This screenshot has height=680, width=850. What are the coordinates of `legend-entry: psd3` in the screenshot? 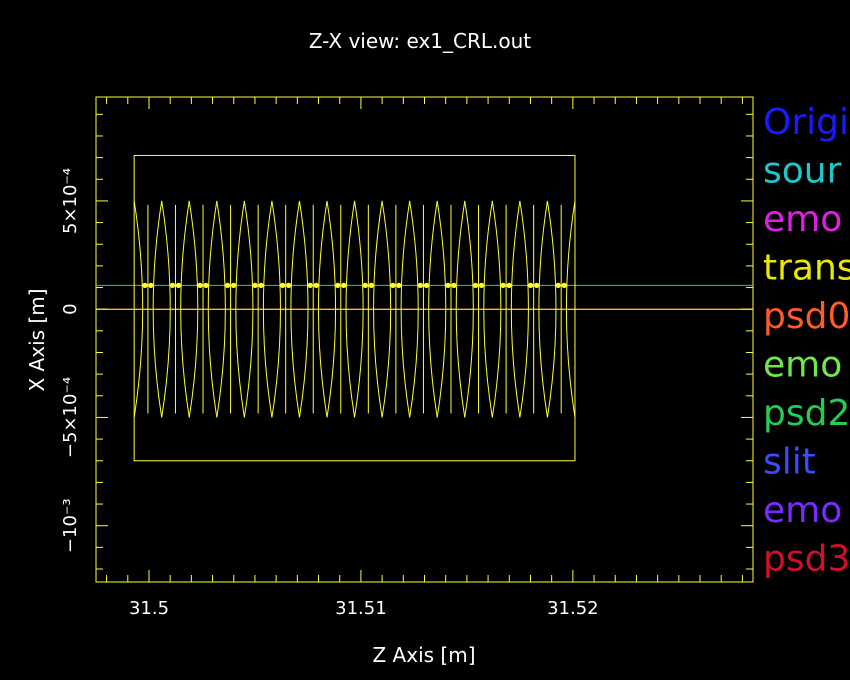 It's located at (806, 559).